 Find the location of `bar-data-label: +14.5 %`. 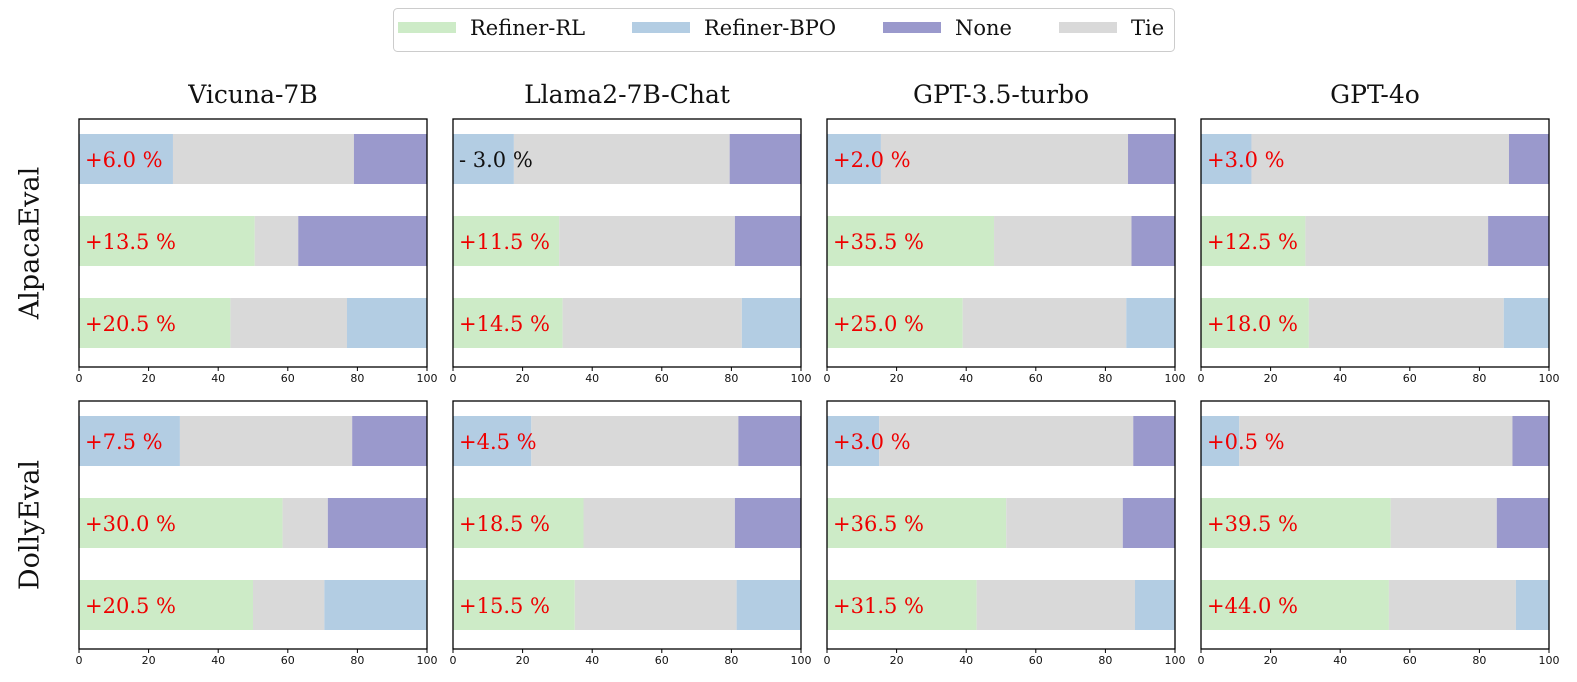

bar-data-label: +14.5 % is located at coordinates (504, 324).